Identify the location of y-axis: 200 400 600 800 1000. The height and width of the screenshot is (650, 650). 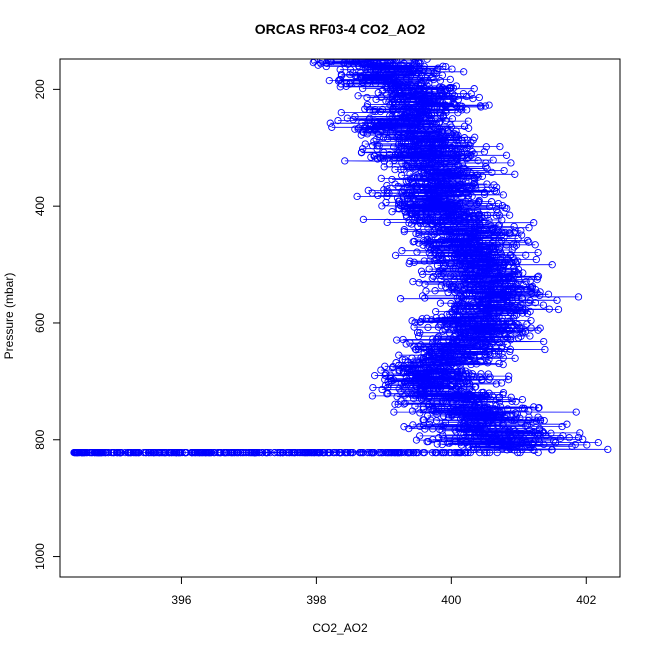
(47, 324).